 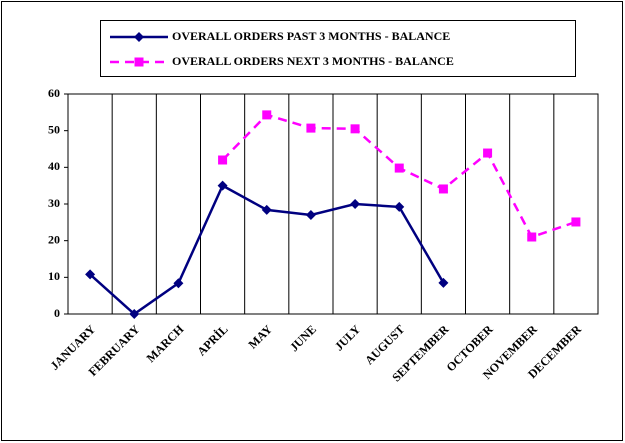 What do you see at coordinates (54, 276) in the screenshot?
I see `y-tick-label: 10` at bounding box center [54, 276].